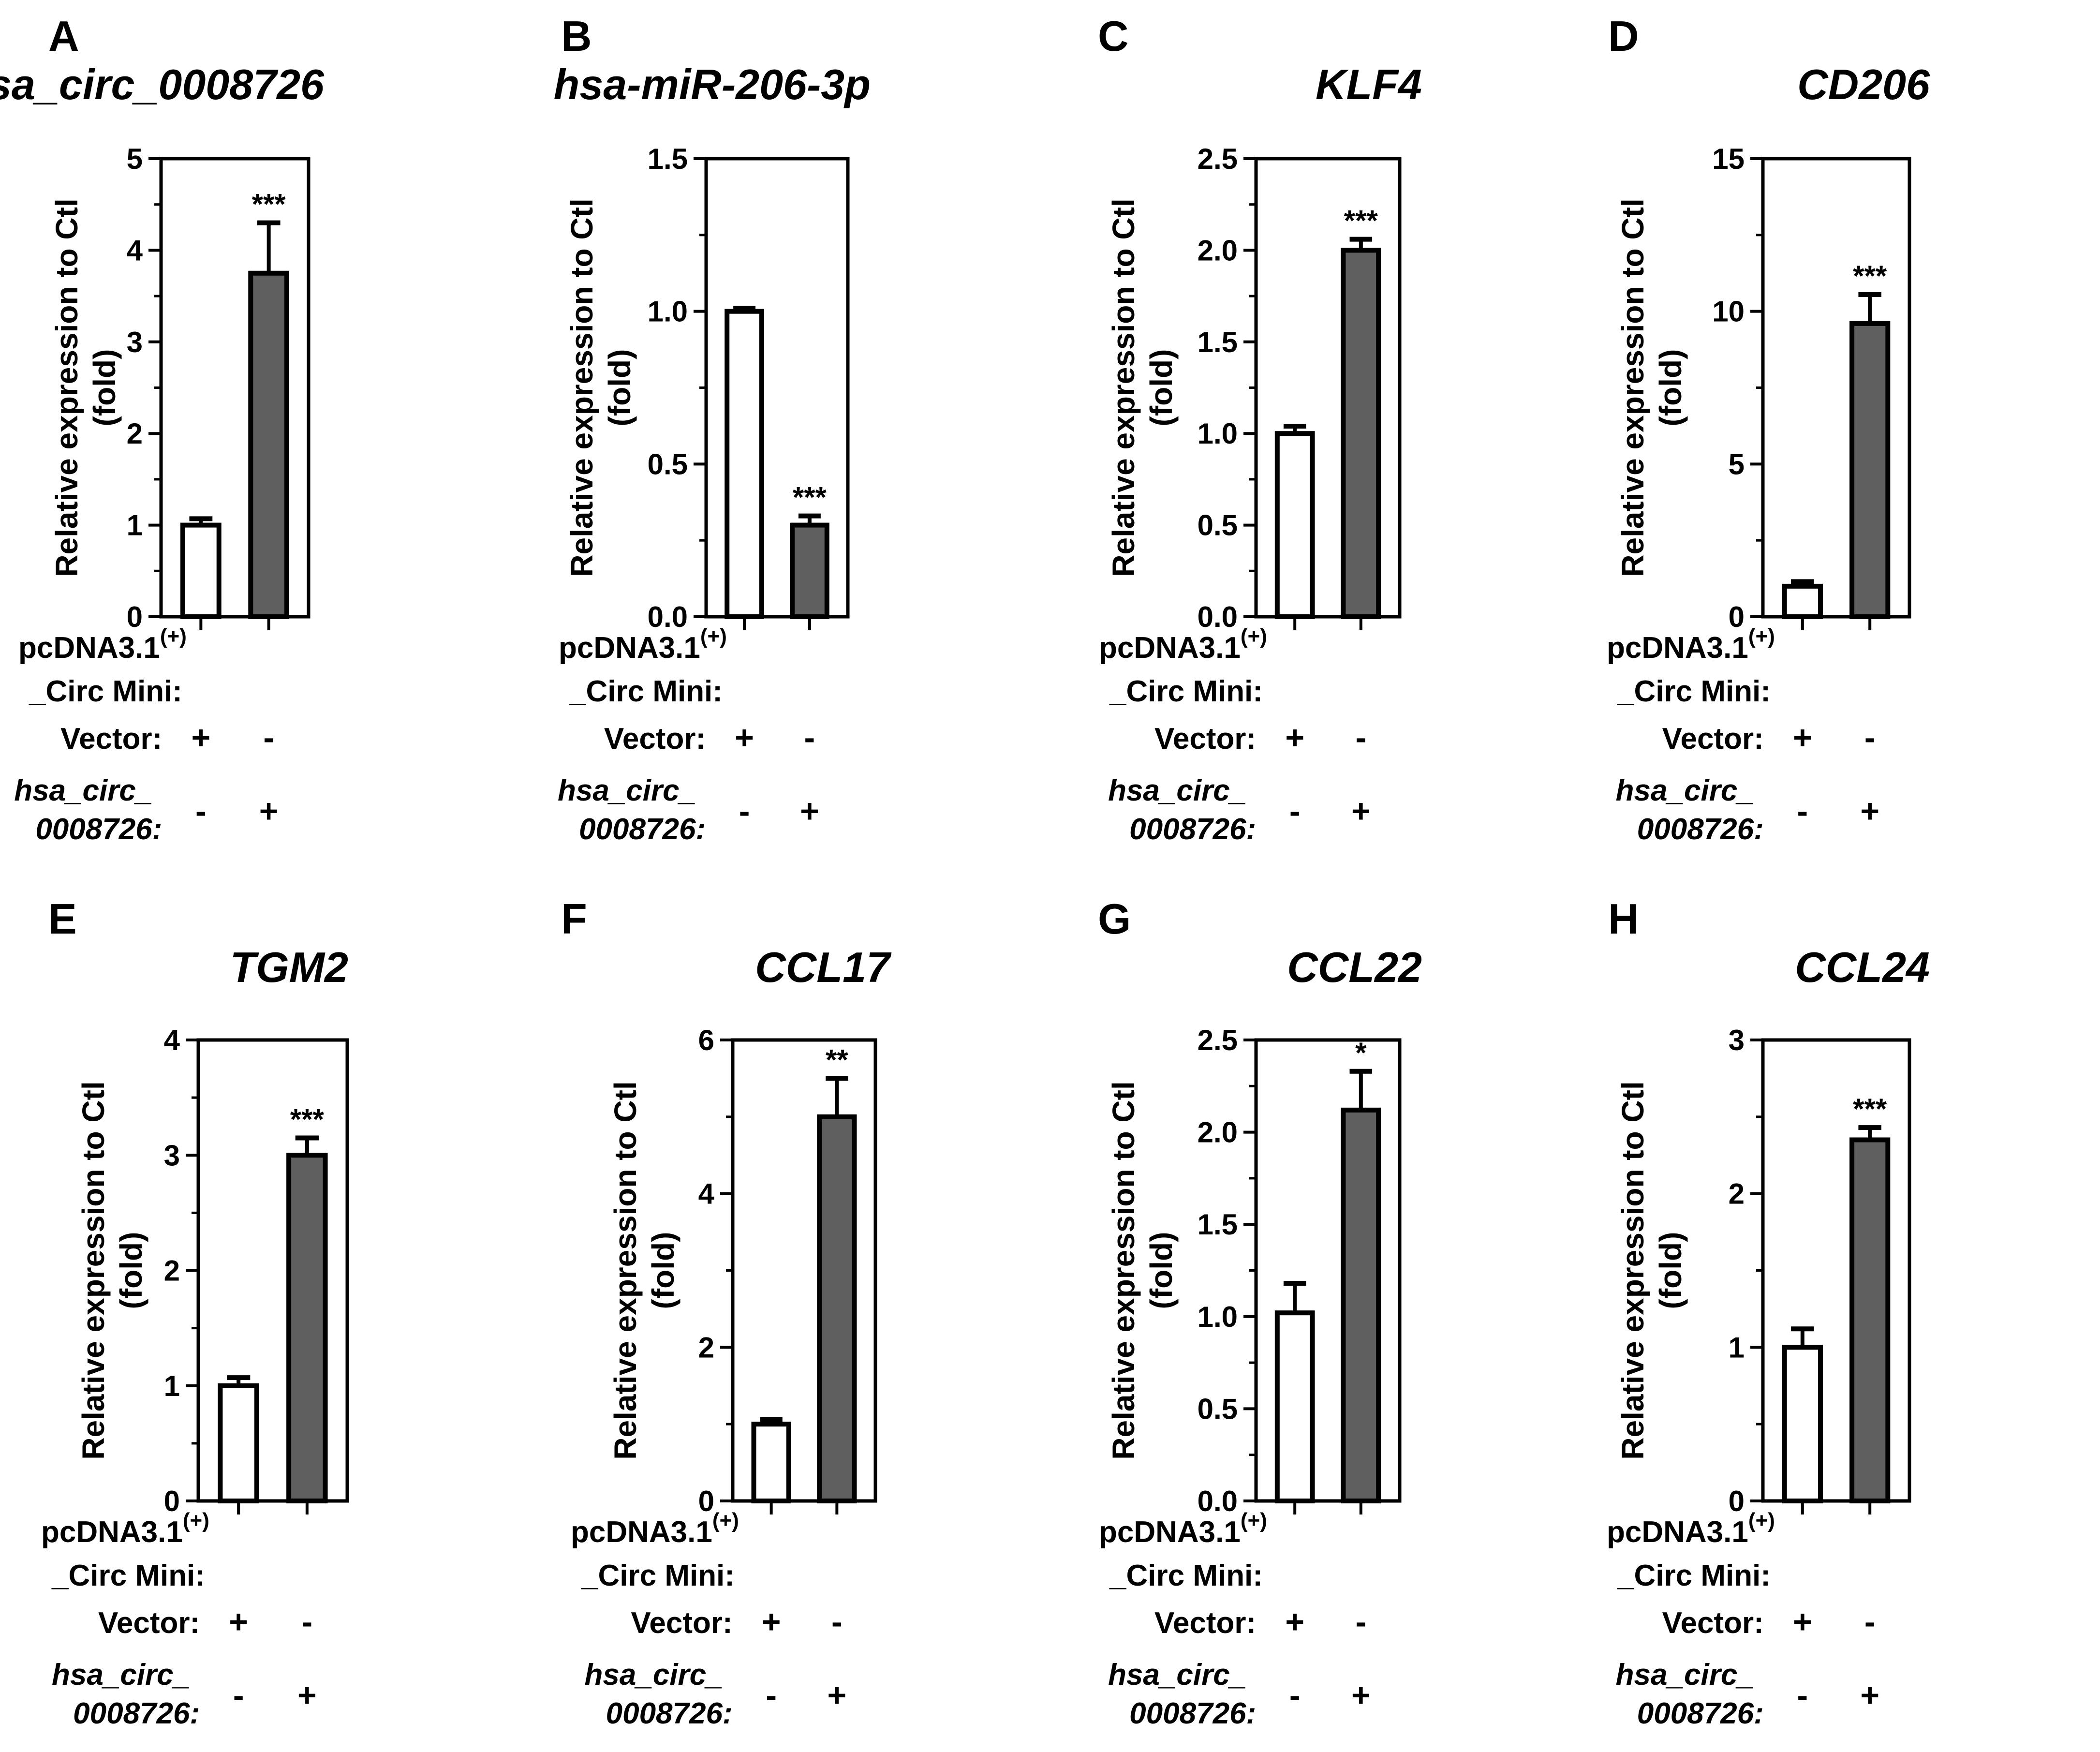 The image size is (2100, 1752). What do you see at coordinates (1728, 159) in the screenshot?
I see `y-tick-label: 15` at bounding box center [1728, 159].